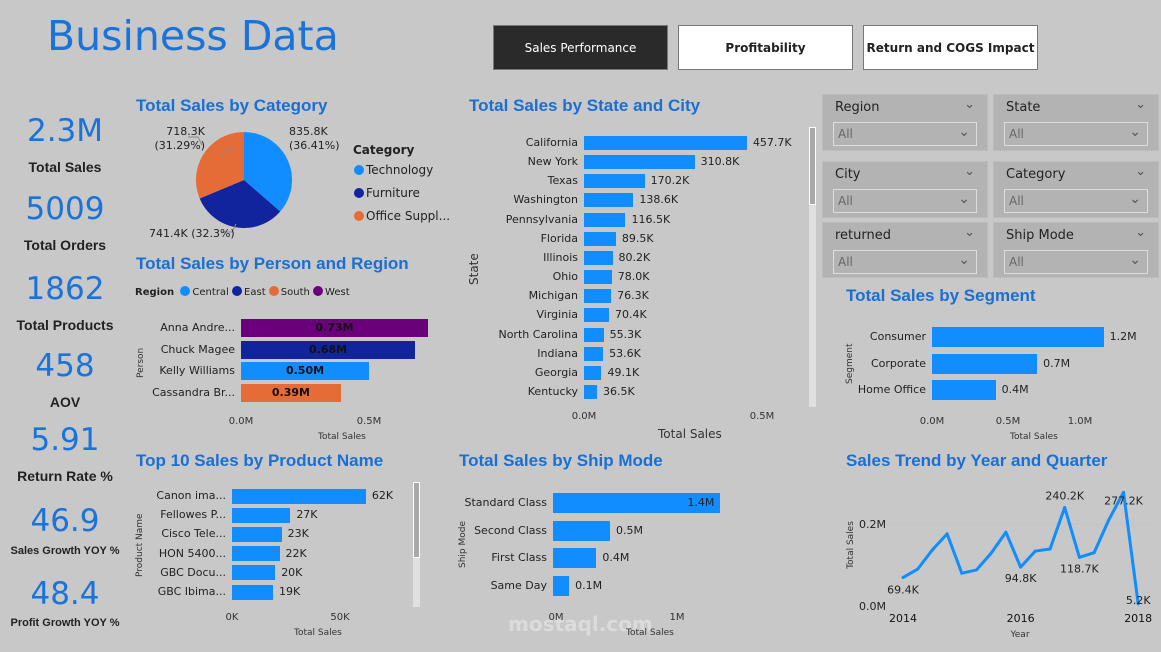 The height and width of the screenshot is (652, 1161). Describe the element at coordinates (950, 47) in the screenshot. I see `nav-return-cogs-button: Return and COGS Impact` at that location.